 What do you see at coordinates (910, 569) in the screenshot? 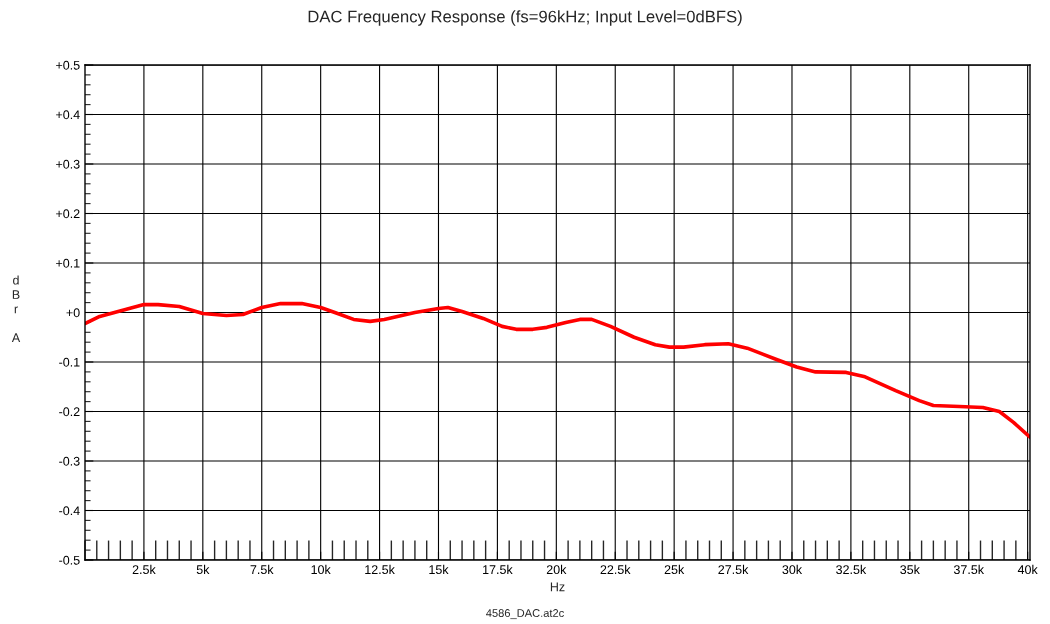
I see `x-tick-label: 35k` at bounding box center [910, 569].